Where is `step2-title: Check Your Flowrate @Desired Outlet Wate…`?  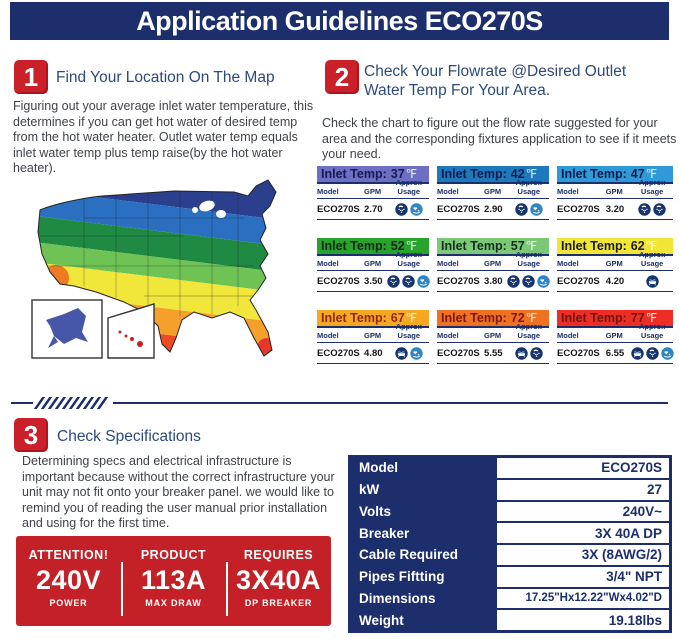 step2-title: Check Your Flowrate @Desired Outlet Wate… is located at coordinates (495, 81).